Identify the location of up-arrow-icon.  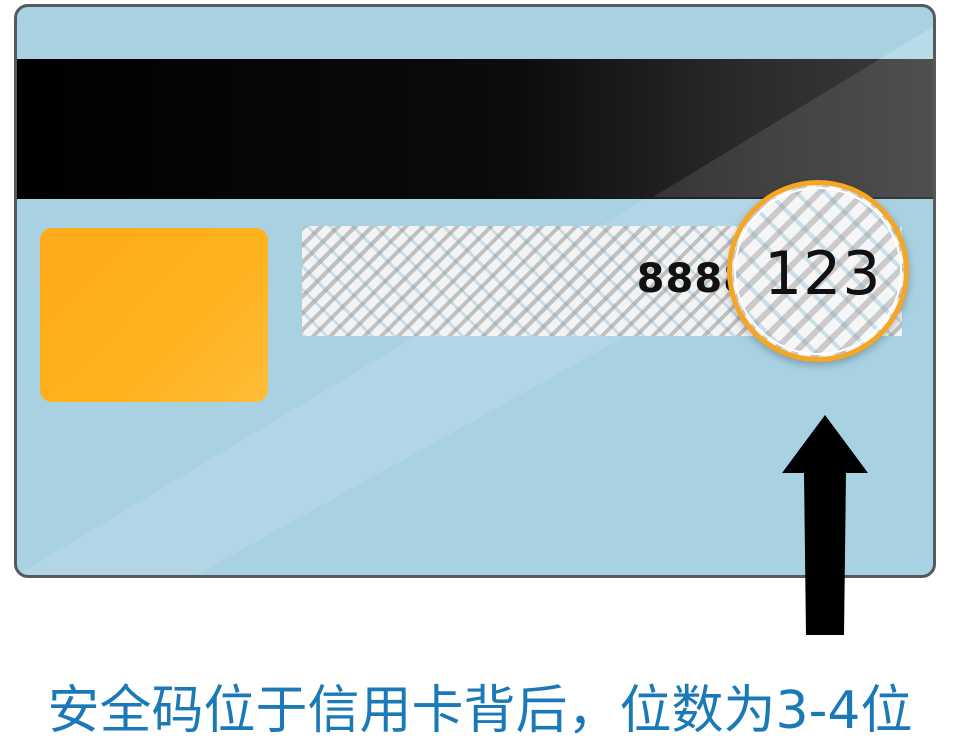
(825, 525).